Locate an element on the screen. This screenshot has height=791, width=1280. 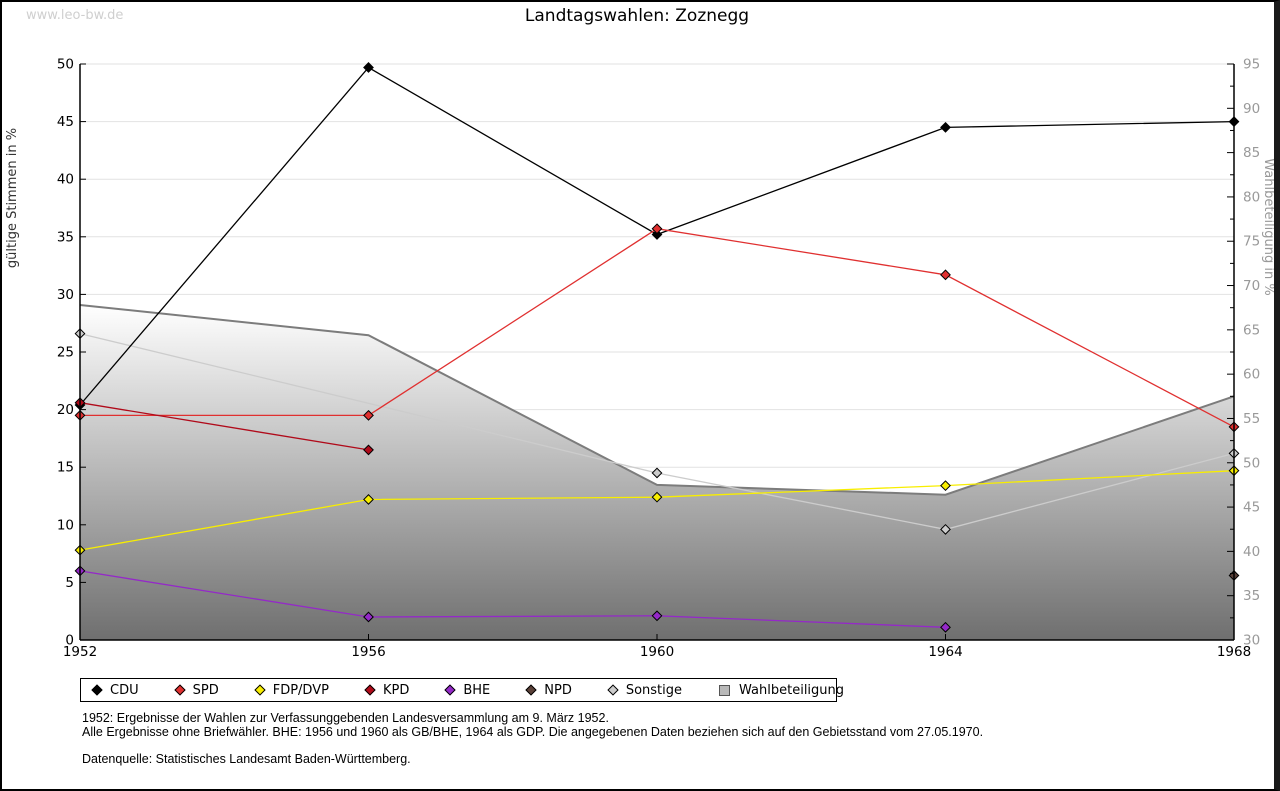
svg-text: 20 is located at coordinates (65, 410).